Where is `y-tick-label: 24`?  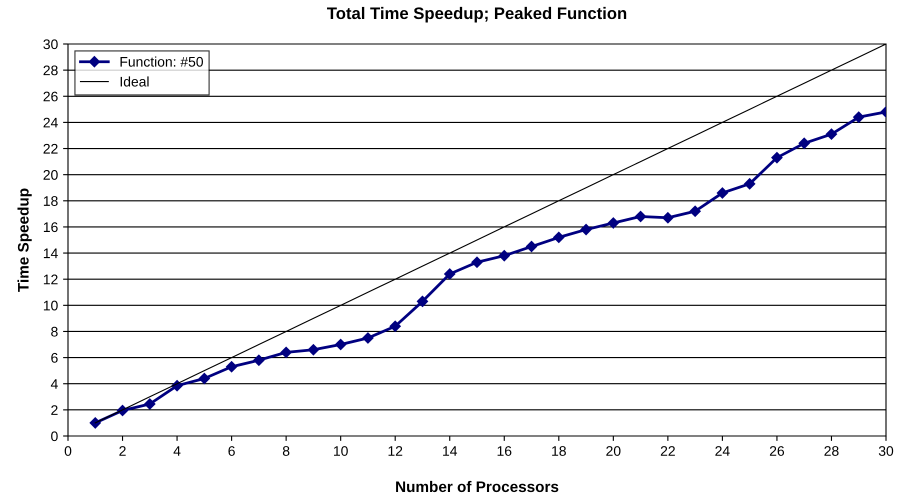 y-tick-label: 24 is located at coordinates (51, 123).